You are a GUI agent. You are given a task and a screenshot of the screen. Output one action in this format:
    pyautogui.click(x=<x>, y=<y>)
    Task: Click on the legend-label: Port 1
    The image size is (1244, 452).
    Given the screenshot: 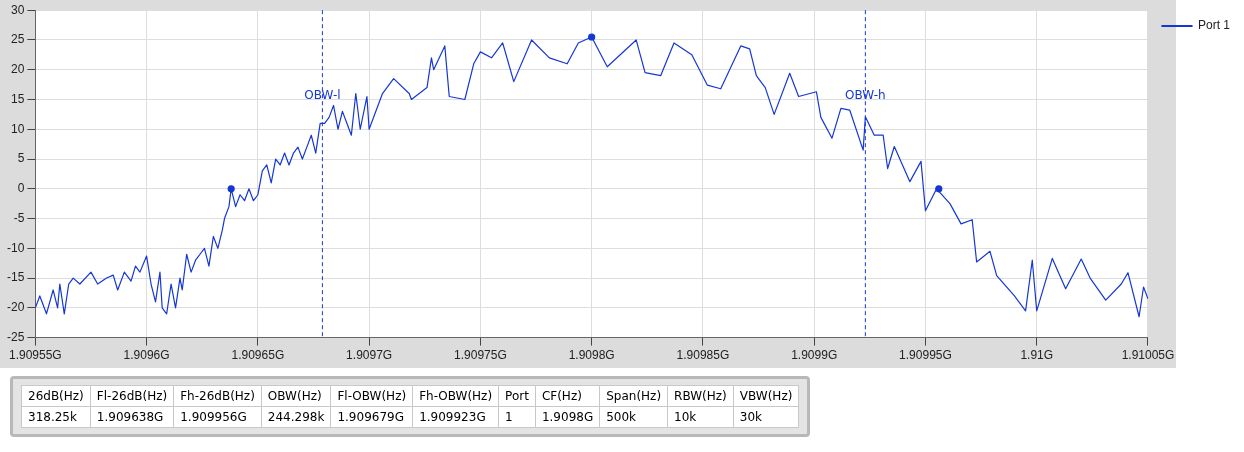 What is the action you would take?
    pyautogui.click(x=1214, y=25)
    